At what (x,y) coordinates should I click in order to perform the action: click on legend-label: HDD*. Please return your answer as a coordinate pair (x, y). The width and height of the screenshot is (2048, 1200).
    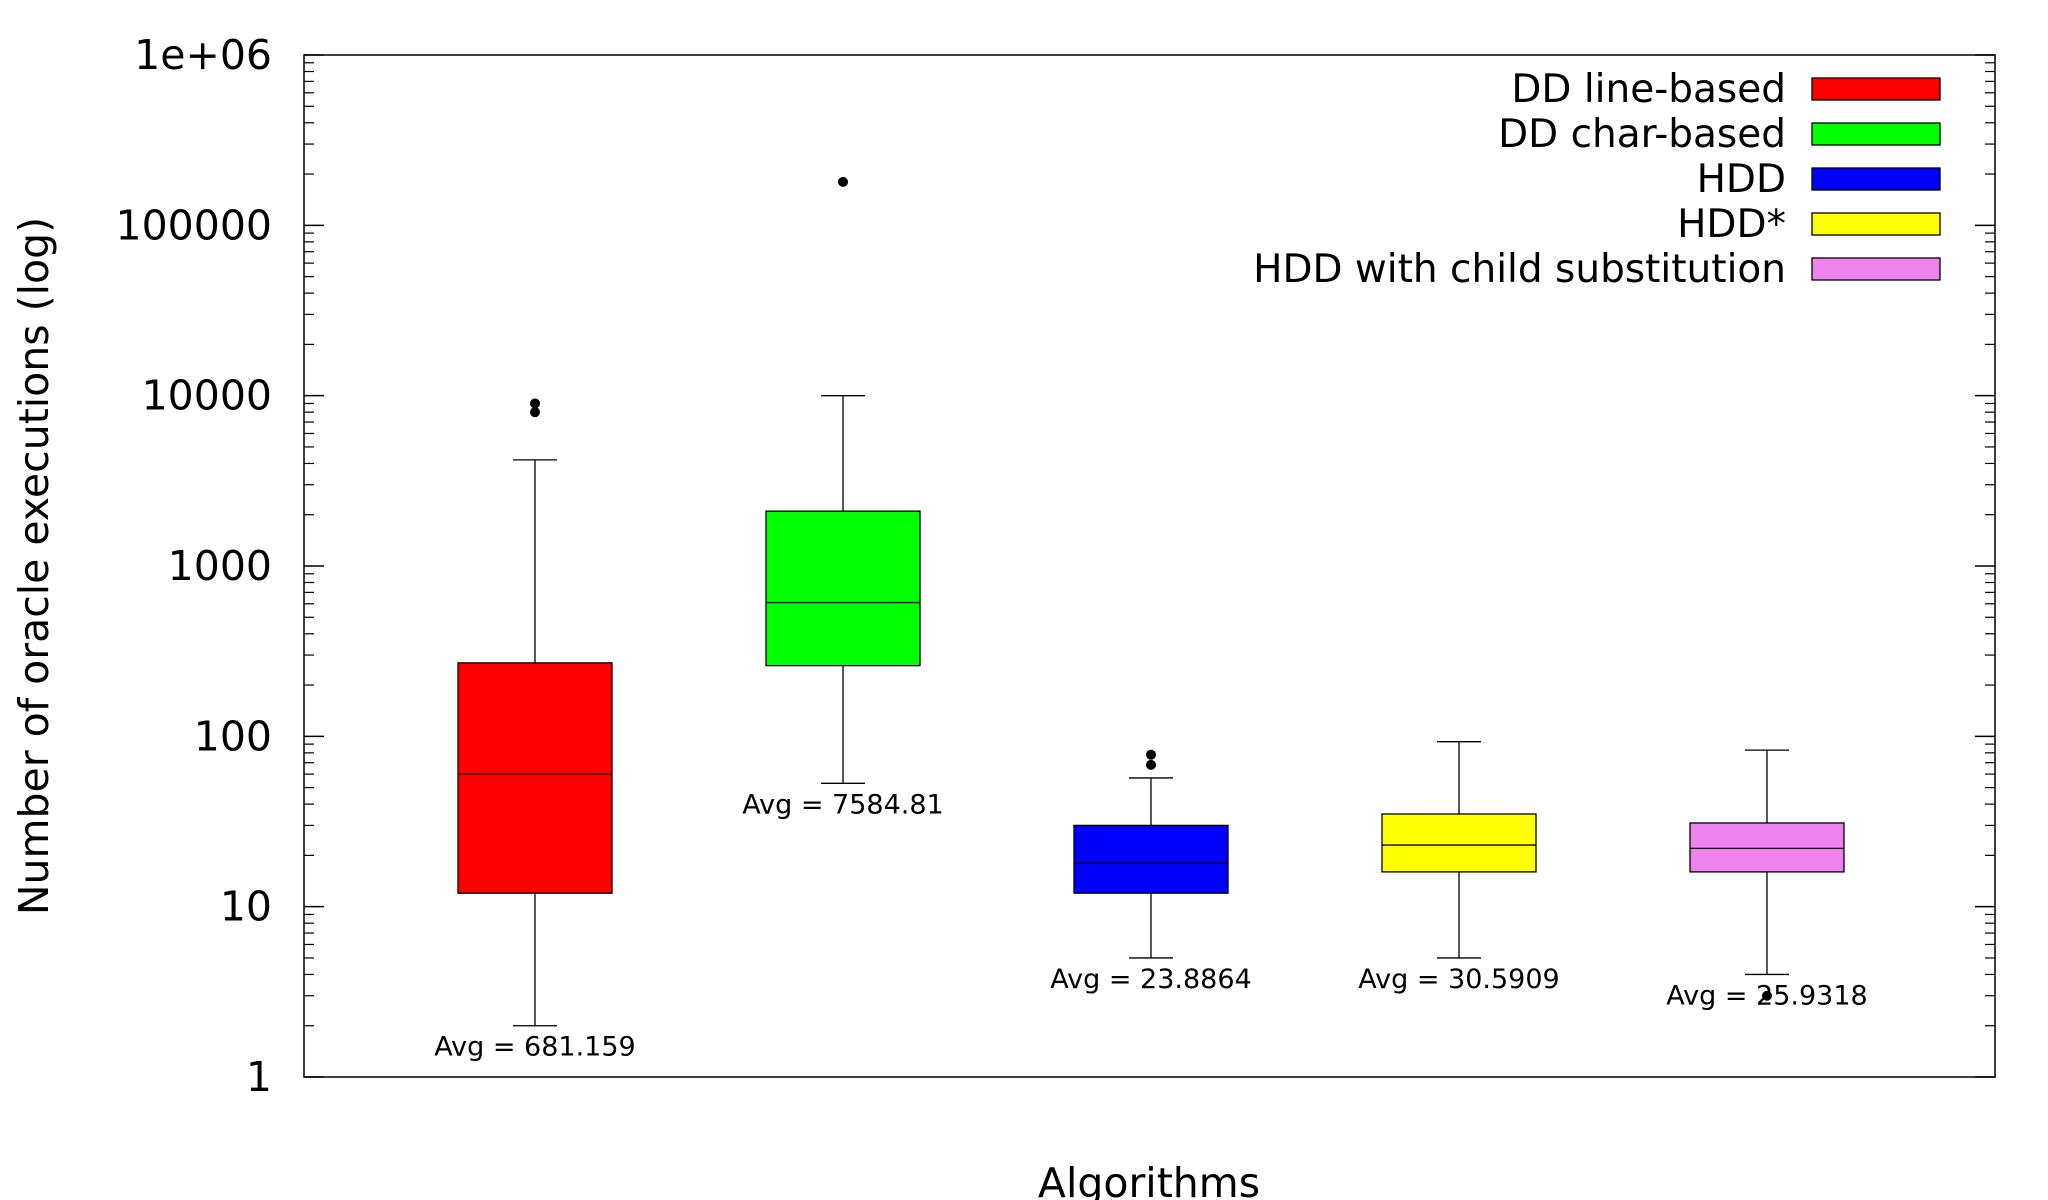
    Looking at the image, I should click on (1731, 224).